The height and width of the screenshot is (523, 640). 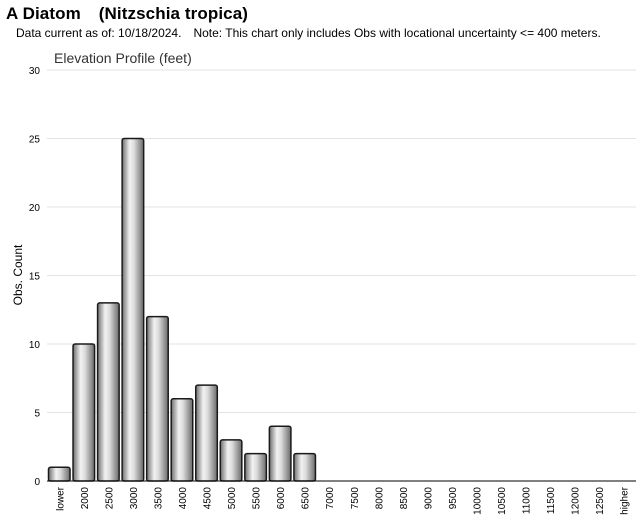 What do you see at coordinates (99, 33) in the screenshot?
I see `data-current-text: Data current as of: 10/18/2024.` at bounding box center [99, 33].